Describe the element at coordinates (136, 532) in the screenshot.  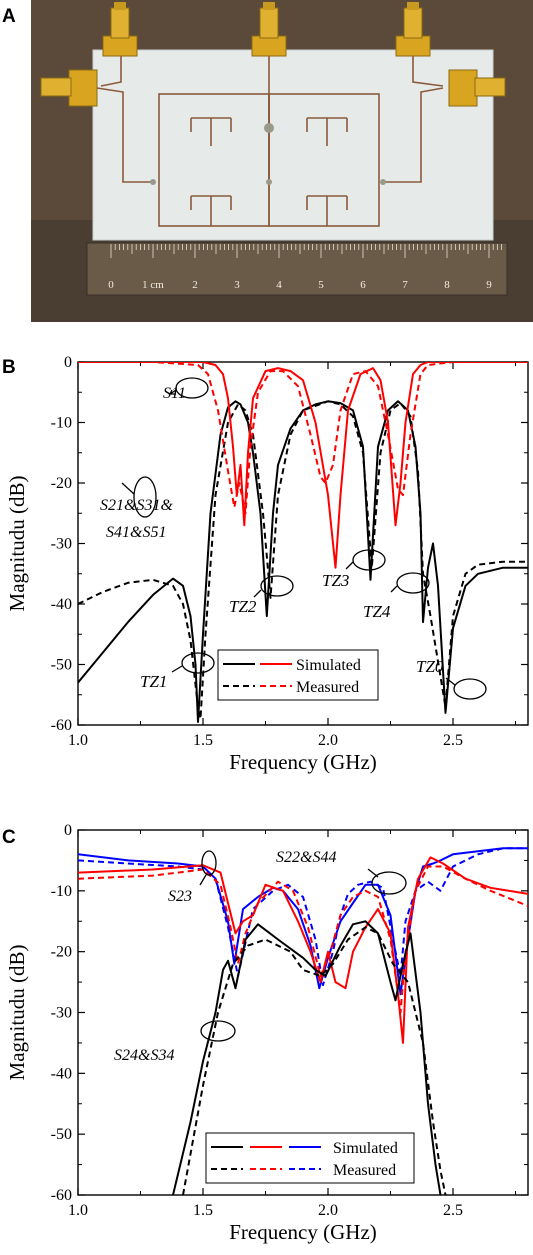
I see `label-s21-line2: S41&S51` at that location.